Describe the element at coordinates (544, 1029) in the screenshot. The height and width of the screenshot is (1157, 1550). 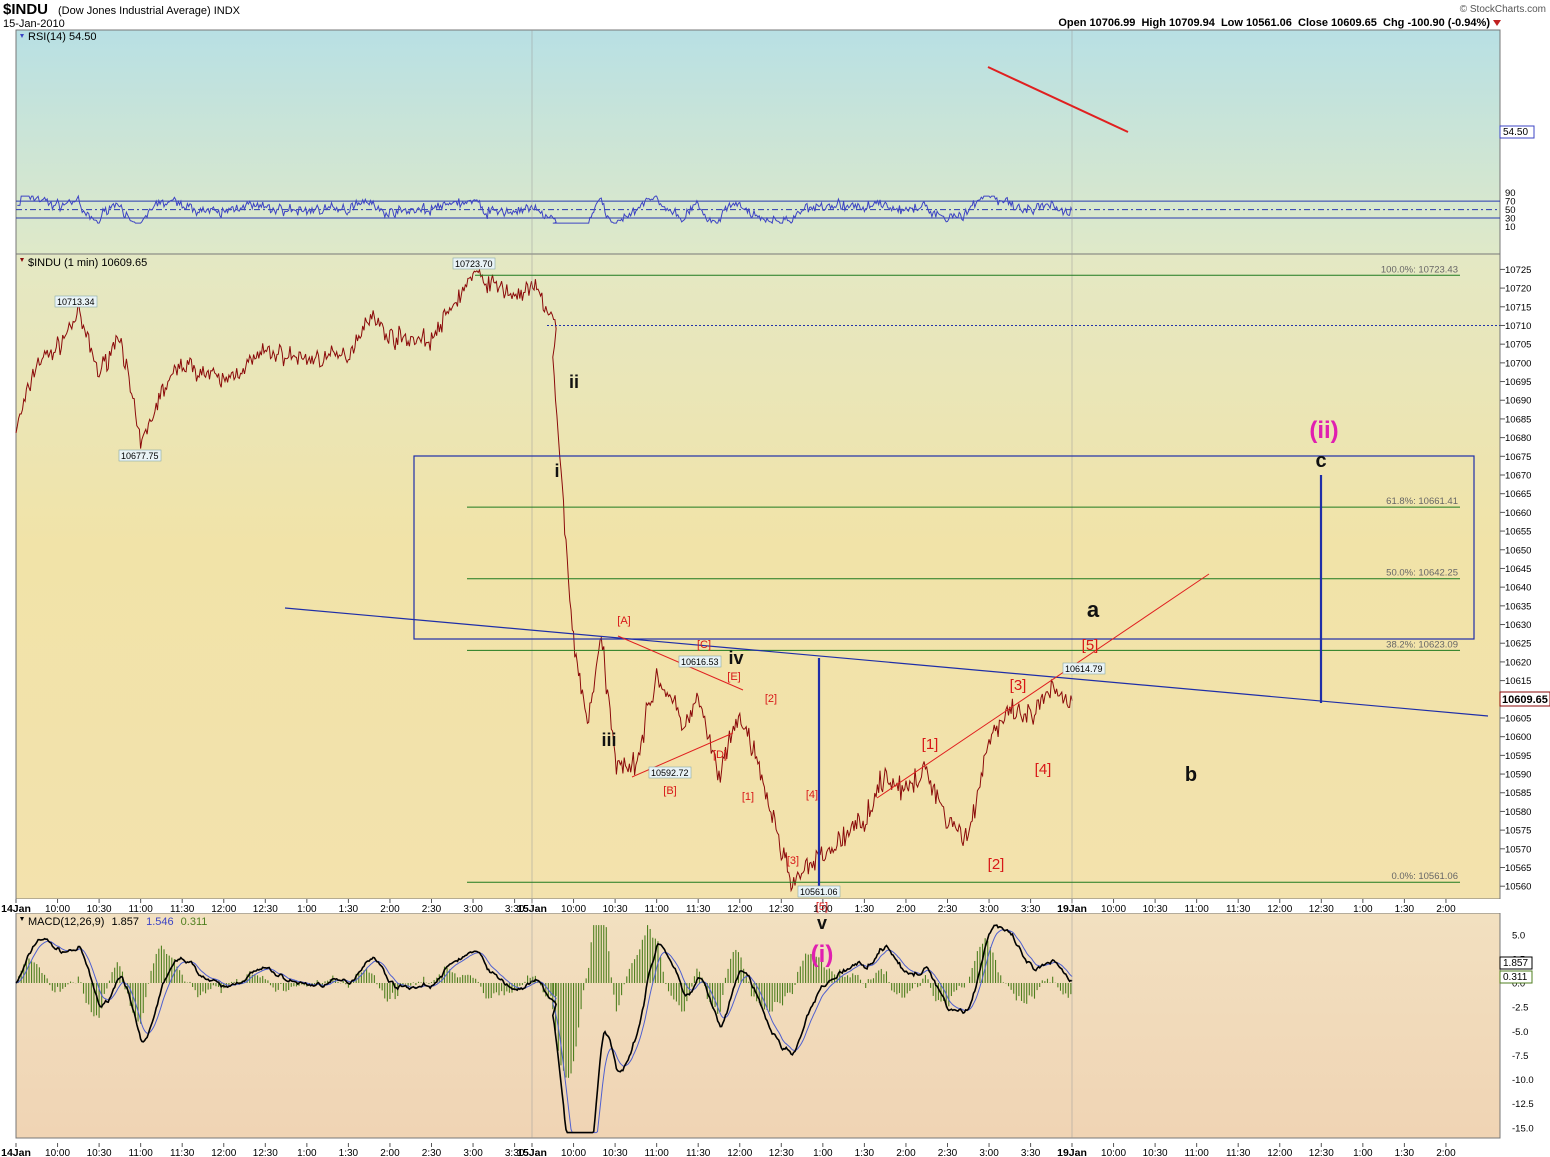
I see `macd-layer` at that location.